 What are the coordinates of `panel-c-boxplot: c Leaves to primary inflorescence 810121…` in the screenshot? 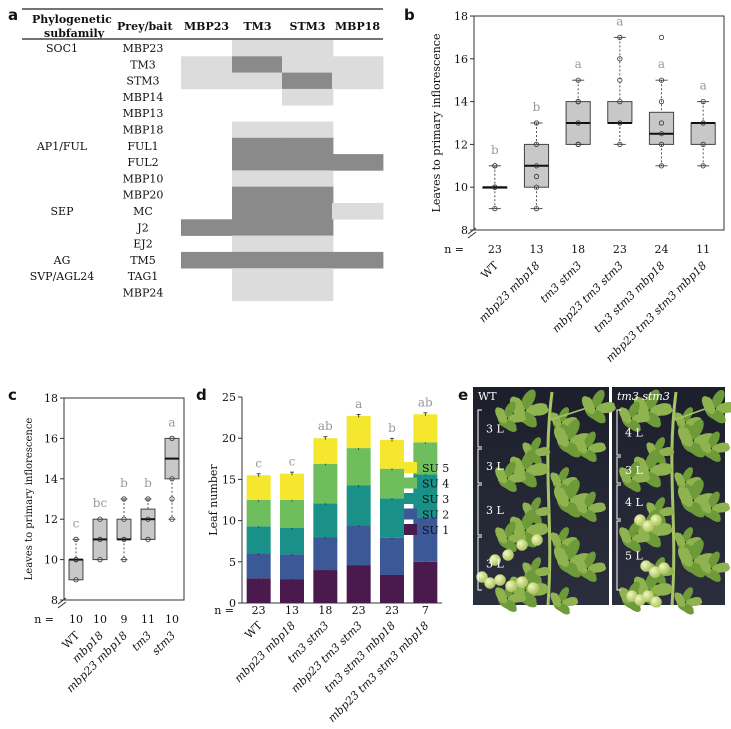 It's located at (96, 540).